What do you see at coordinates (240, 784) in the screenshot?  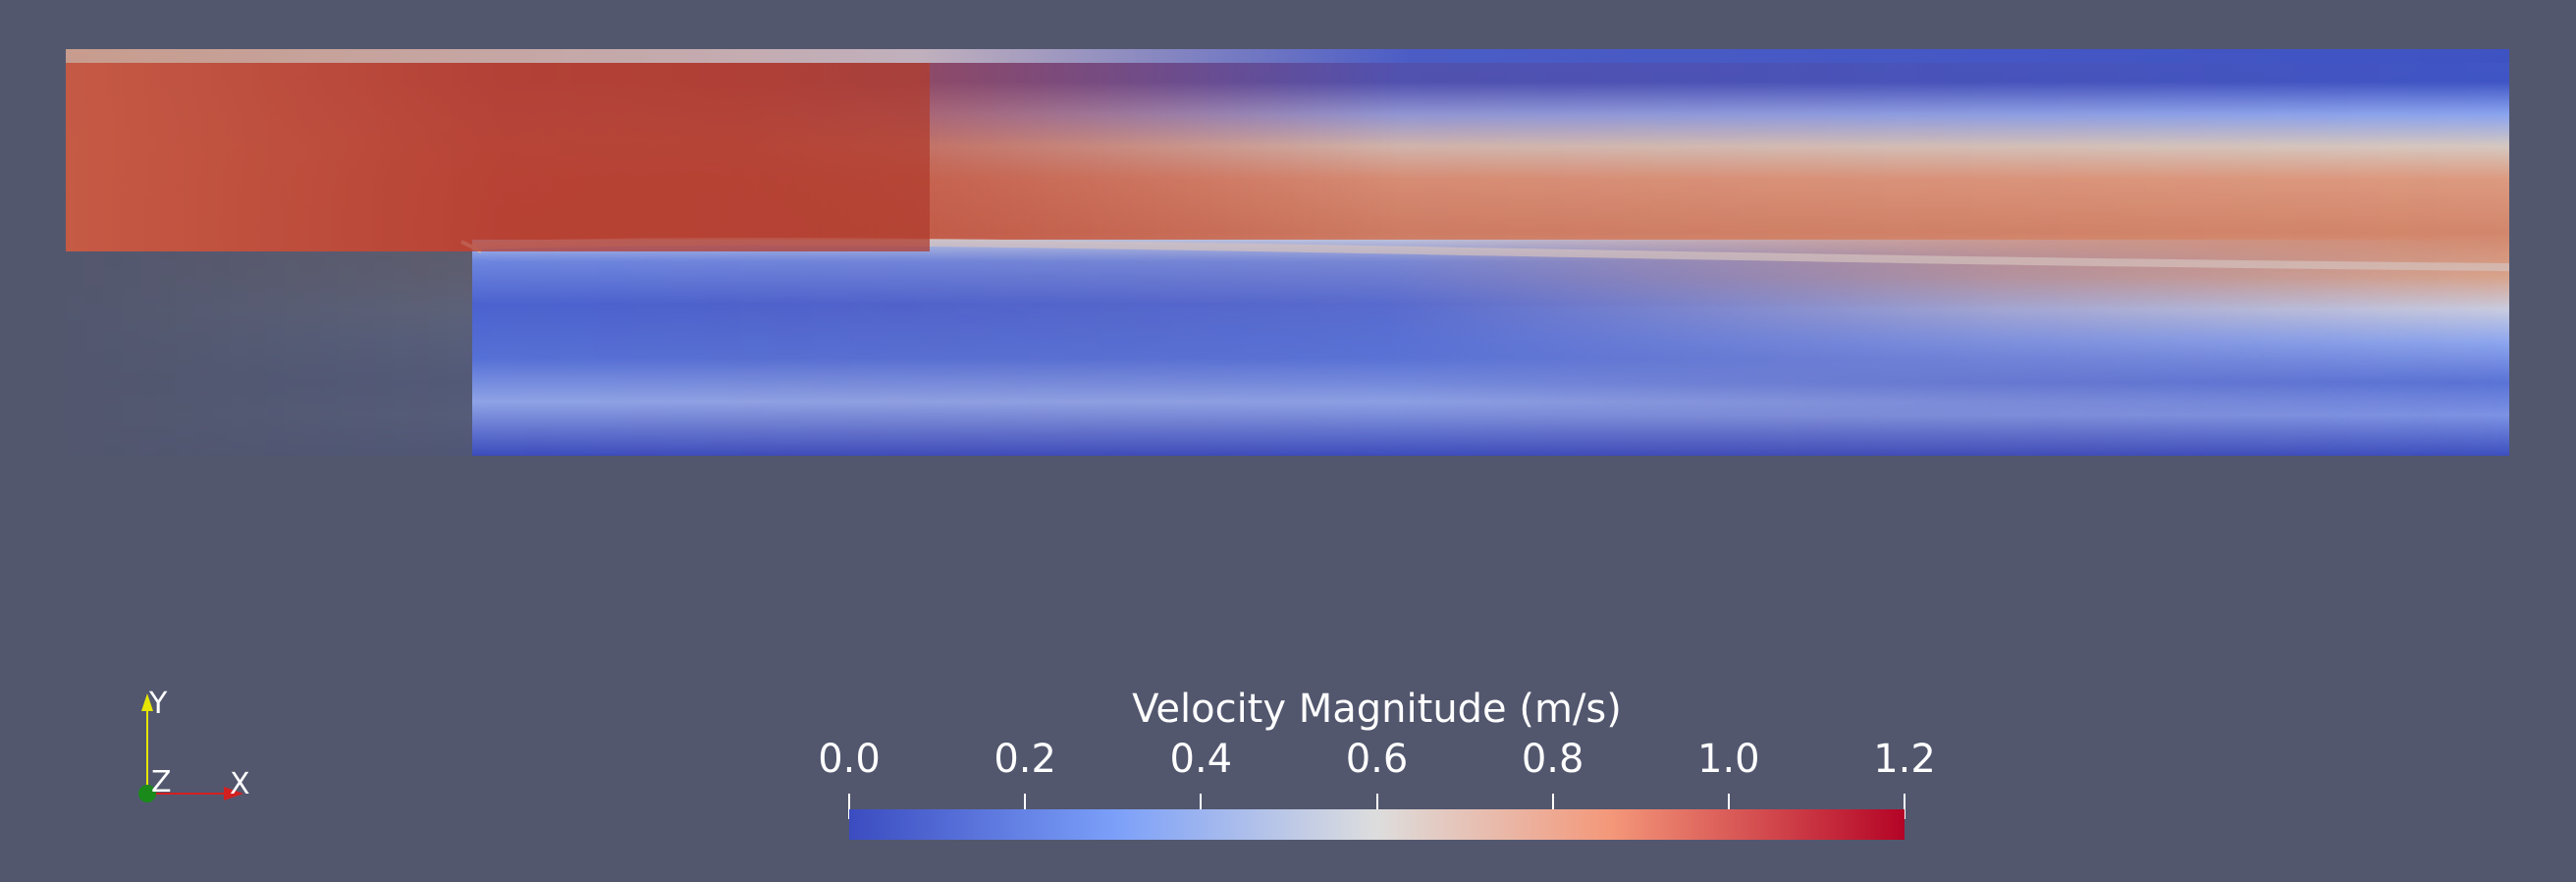 I see `axis-label-x: X` at bounding box center [240, 784].